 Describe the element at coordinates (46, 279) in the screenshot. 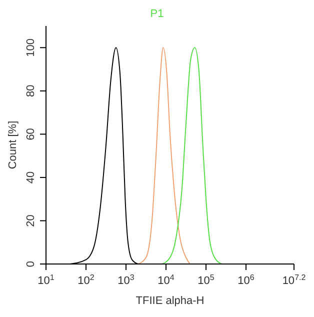

I see `x-tick-label: 10$^{1}$` at that location.